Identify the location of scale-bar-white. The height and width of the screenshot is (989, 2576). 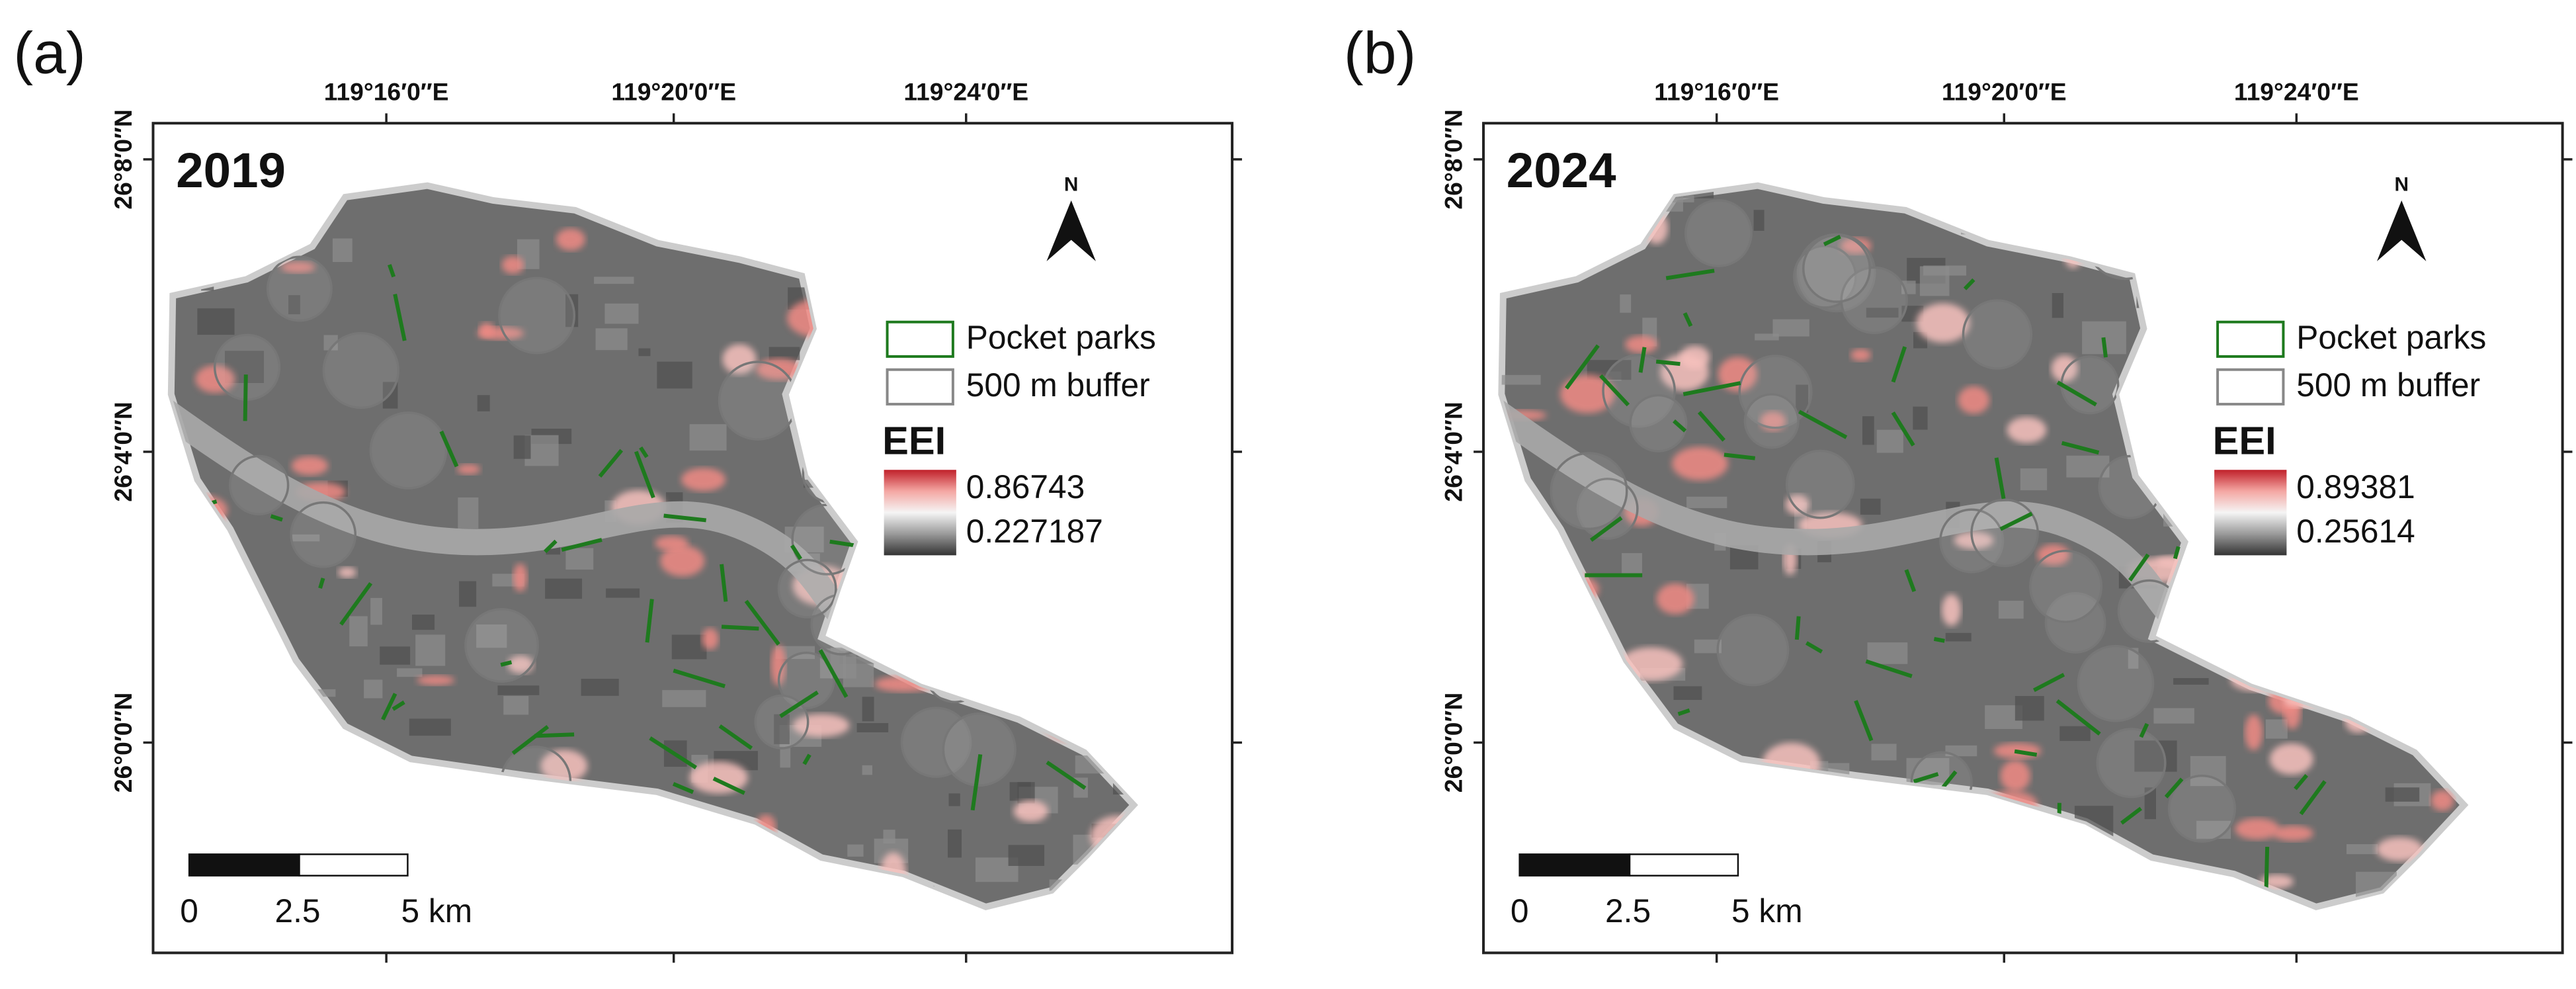
(1683, 865).